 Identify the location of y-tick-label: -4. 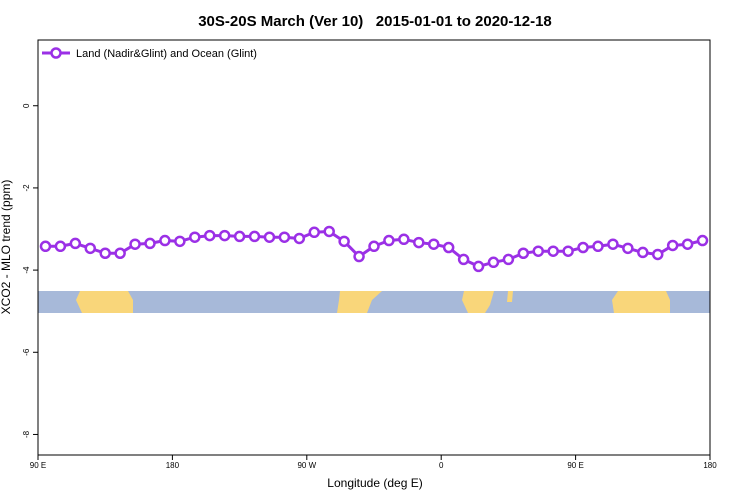
(26, 270).